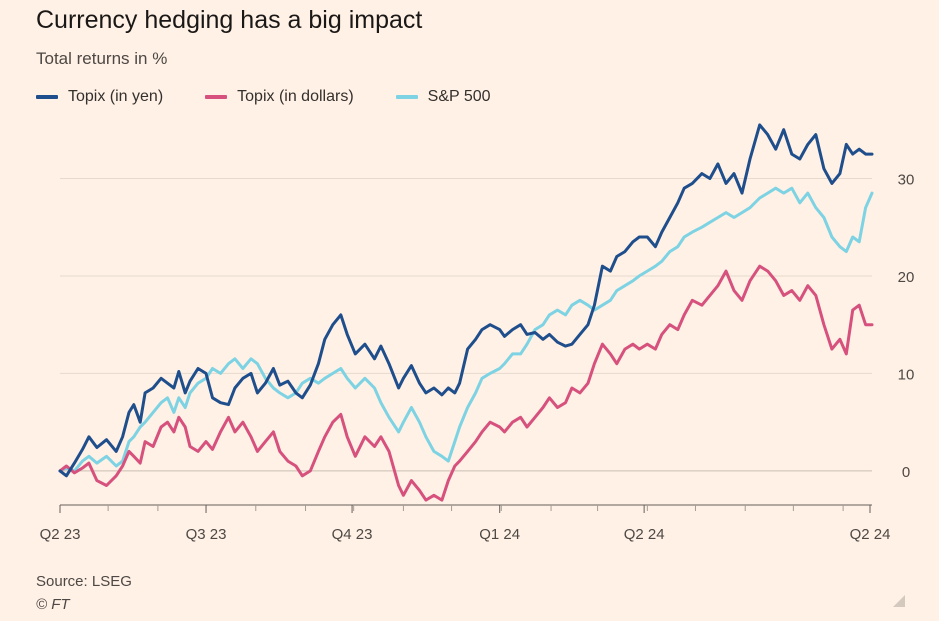 This screenshot has width=939, height=621. Describe the element at coordinates (459, 96) in the screenshot. I see `legend-label: S&P 500` at that location.